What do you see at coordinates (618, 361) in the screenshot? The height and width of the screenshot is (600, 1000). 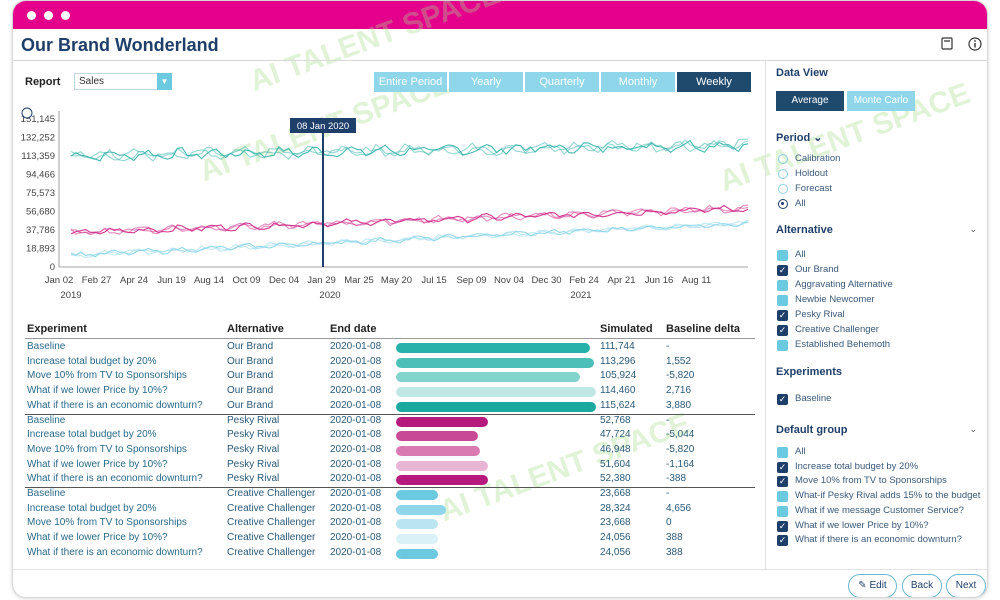 I see `simulated-cell: 113,296` at bounding box center [618, 361].